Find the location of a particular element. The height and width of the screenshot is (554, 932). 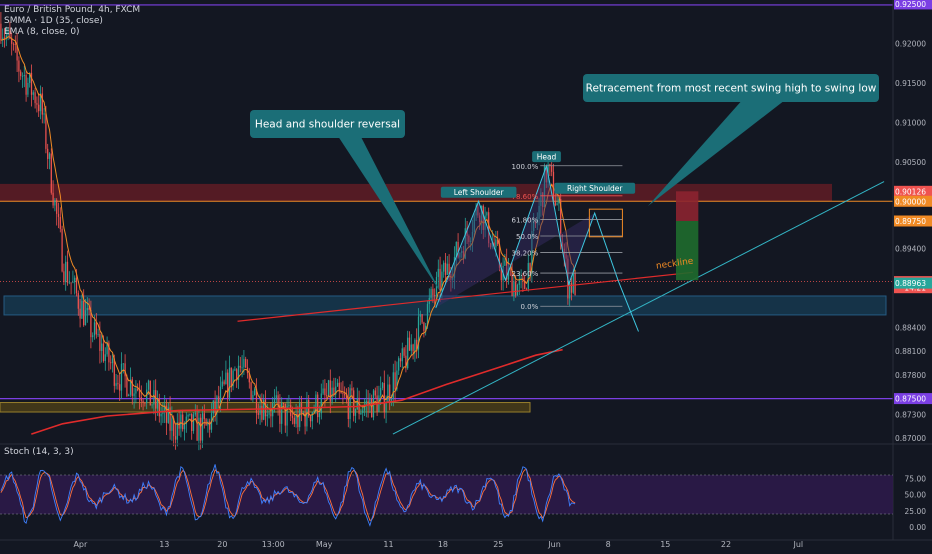

price-tick-label: 0.87800 is located at coordinates (910, 375).